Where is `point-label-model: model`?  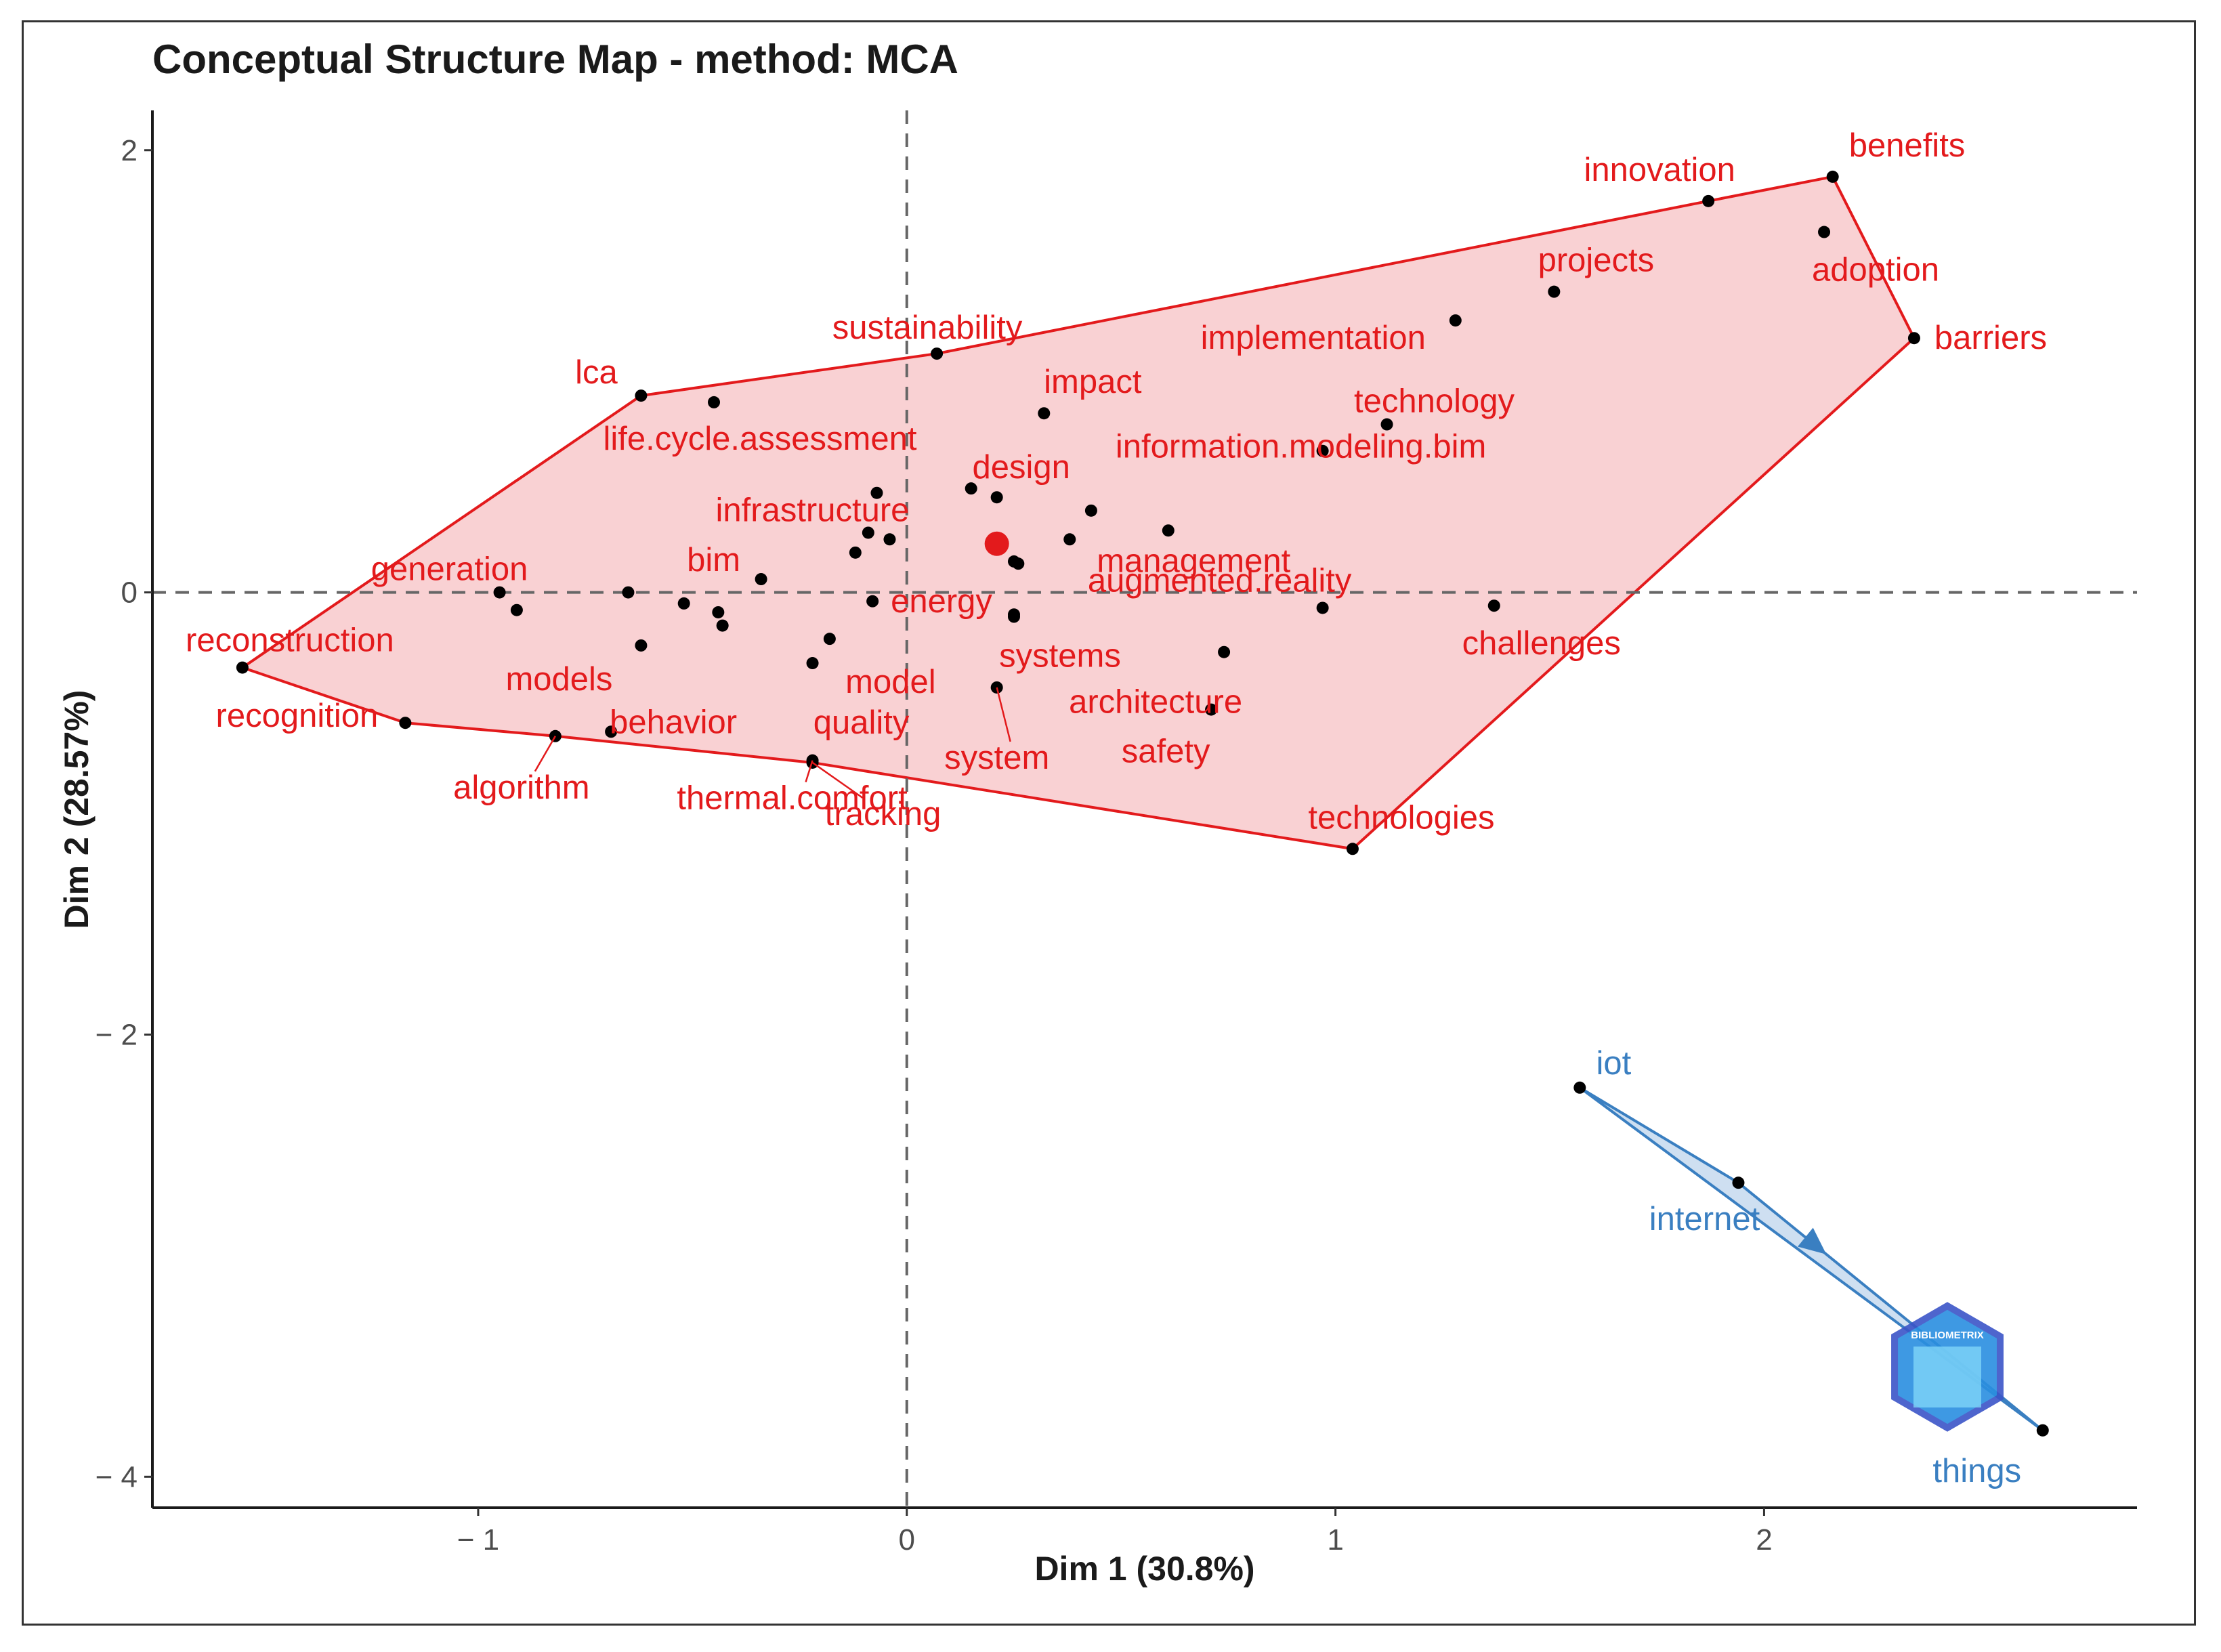 point-label-model: model is located at coordinates (890, 682).